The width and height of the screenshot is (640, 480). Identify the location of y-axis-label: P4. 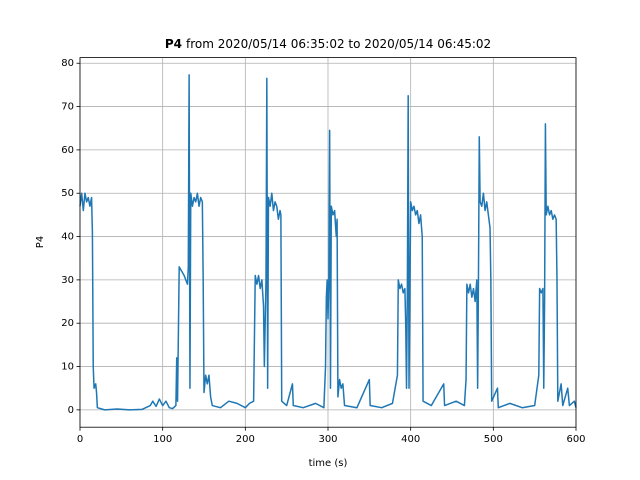
(40, 242).